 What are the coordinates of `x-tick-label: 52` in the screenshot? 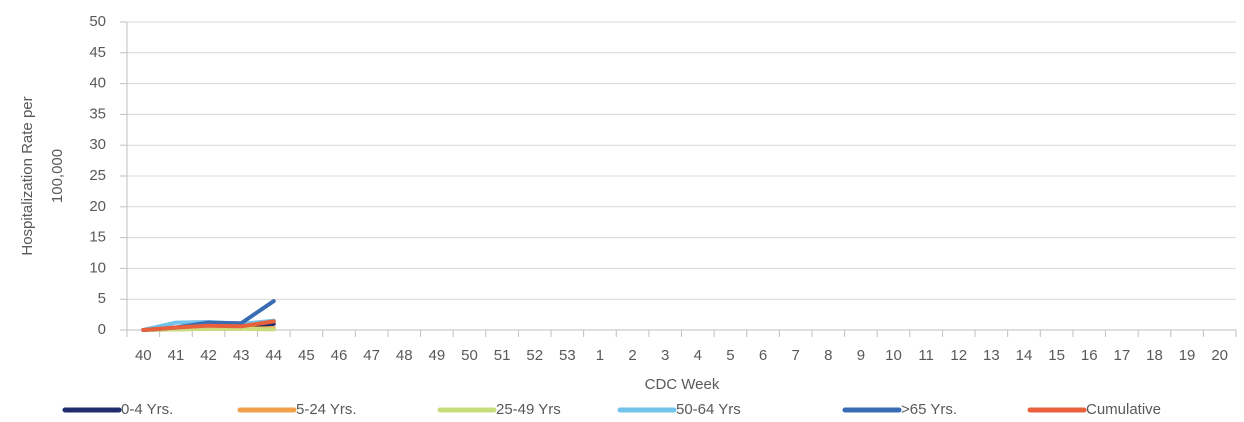 It's located at (534, 355).